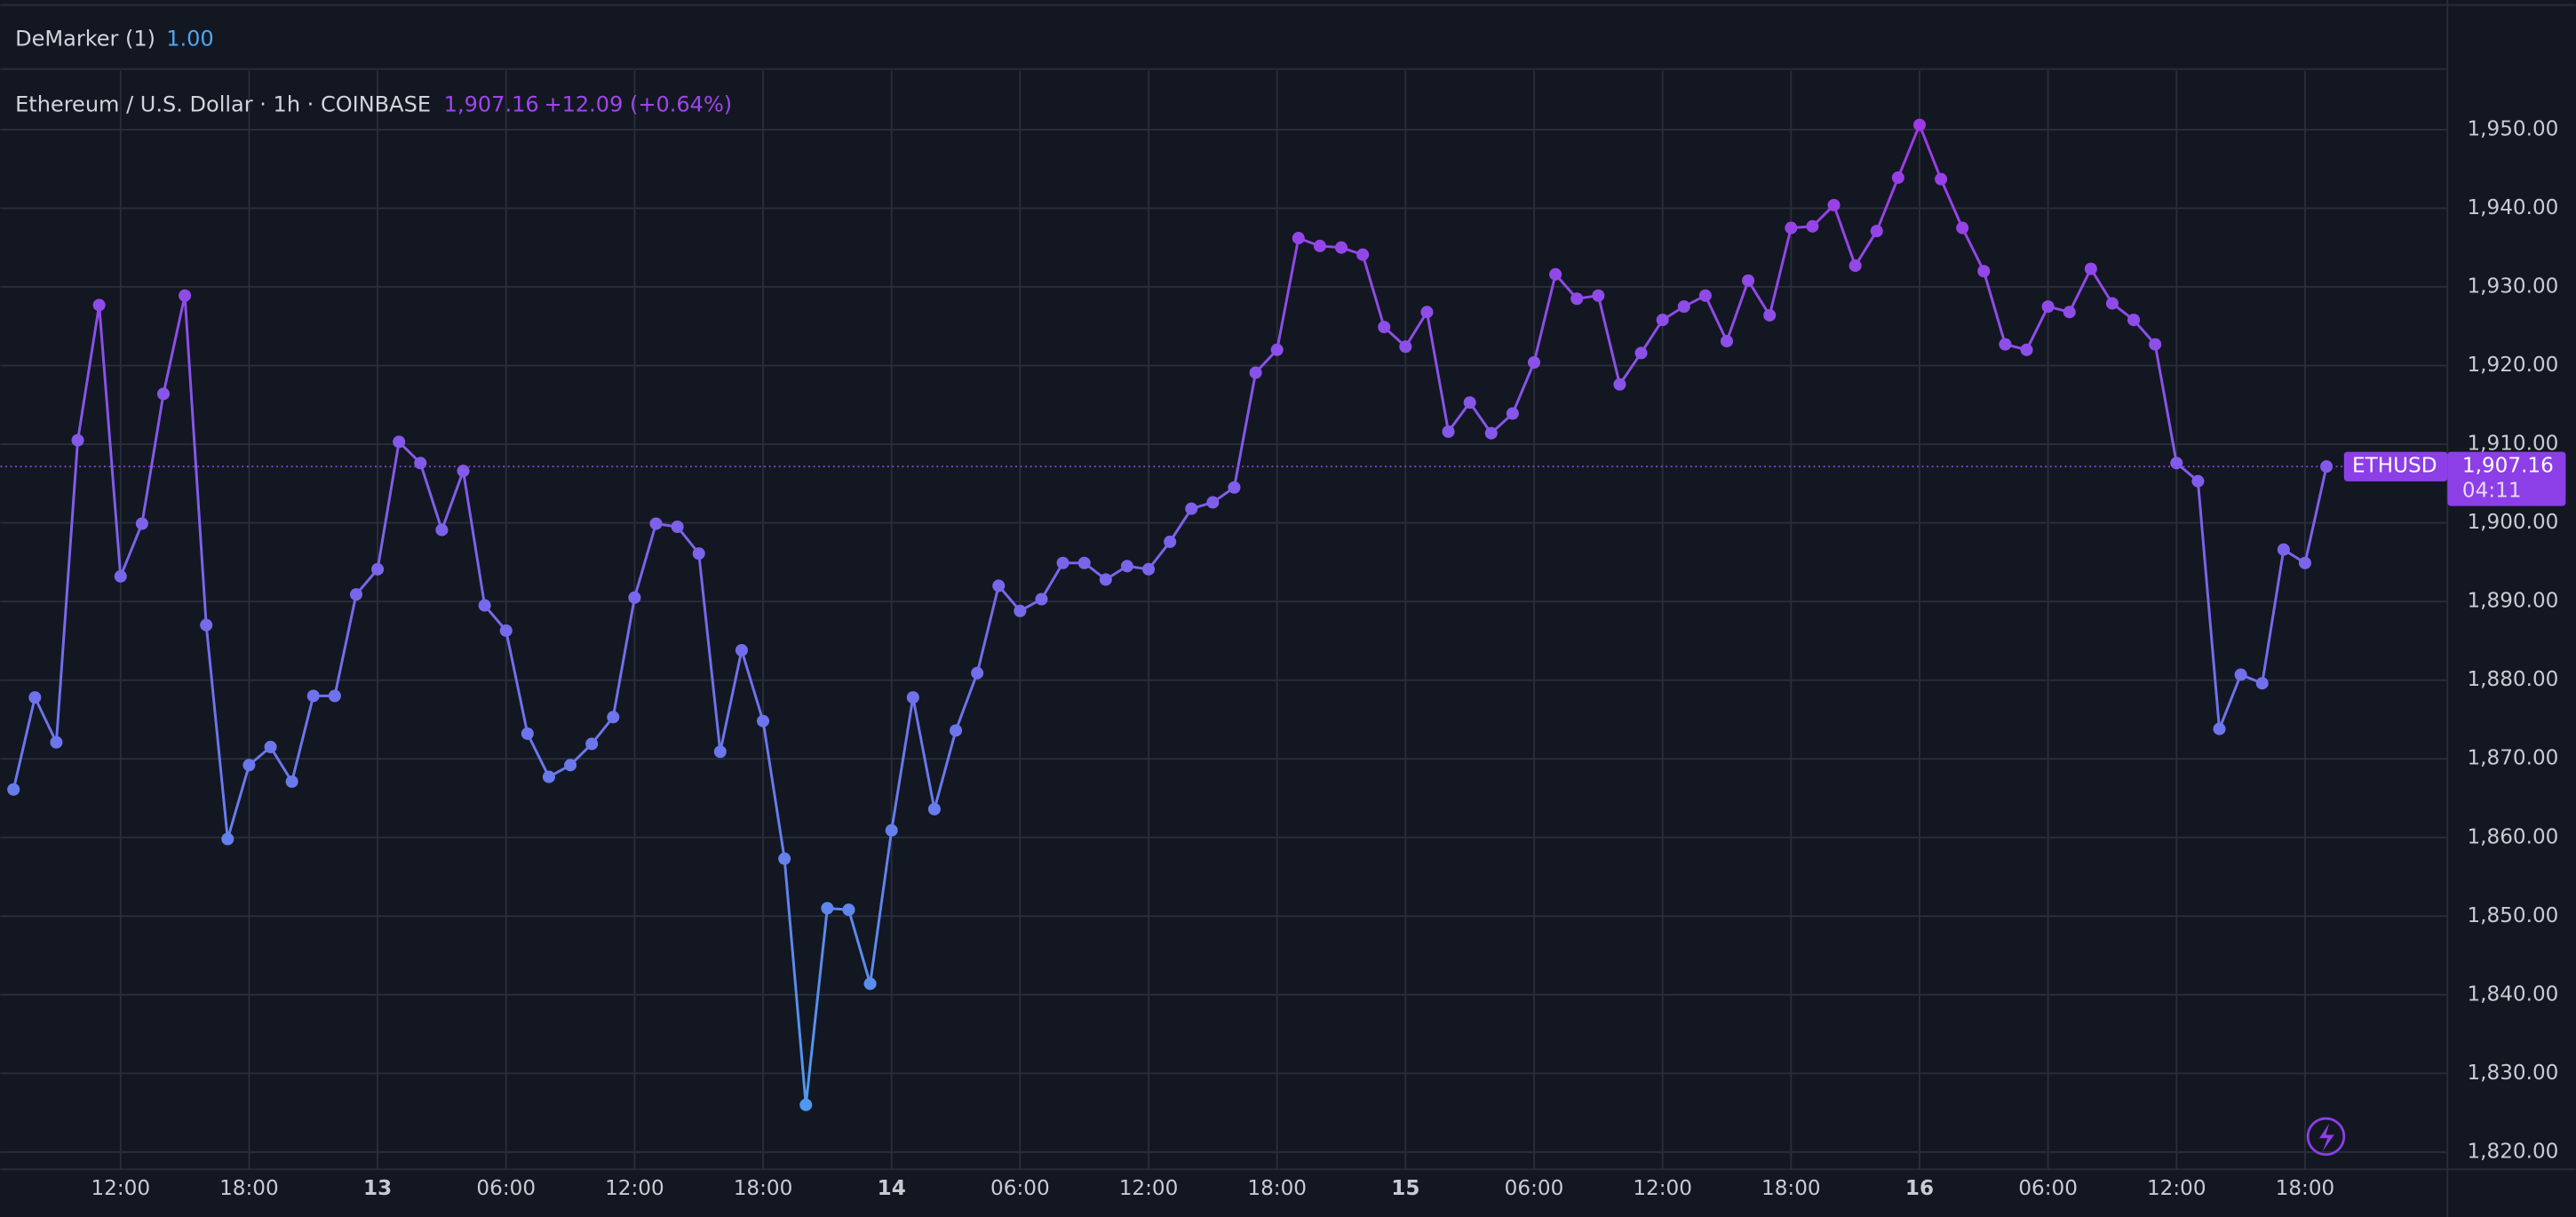  I want to click on x-tick-label: 16, so click(1919, 1188).